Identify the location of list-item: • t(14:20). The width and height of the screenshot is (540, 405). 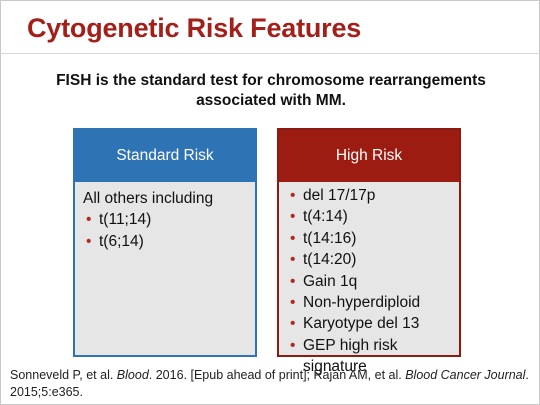
(373, 259).